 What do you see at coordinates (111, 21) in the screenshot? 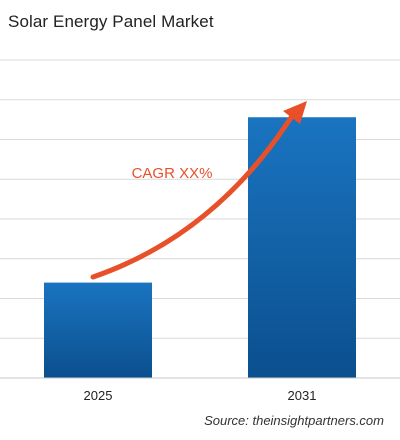
I see `chart-title: Solar Energy Panel Market` at bounding box center [111, 21].